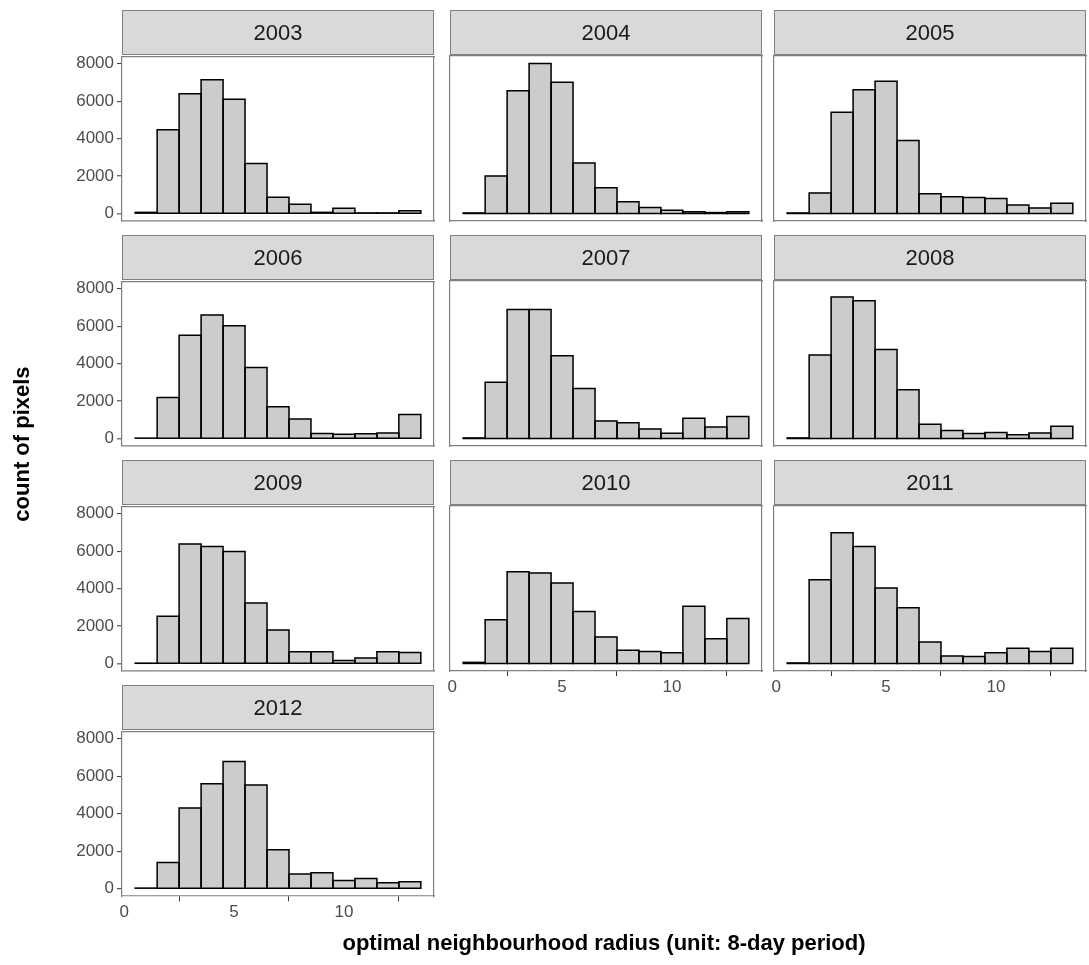  Describe the element at coordinates (278, 32) in the screenshot. I see `chart-title: 2003` at that location.